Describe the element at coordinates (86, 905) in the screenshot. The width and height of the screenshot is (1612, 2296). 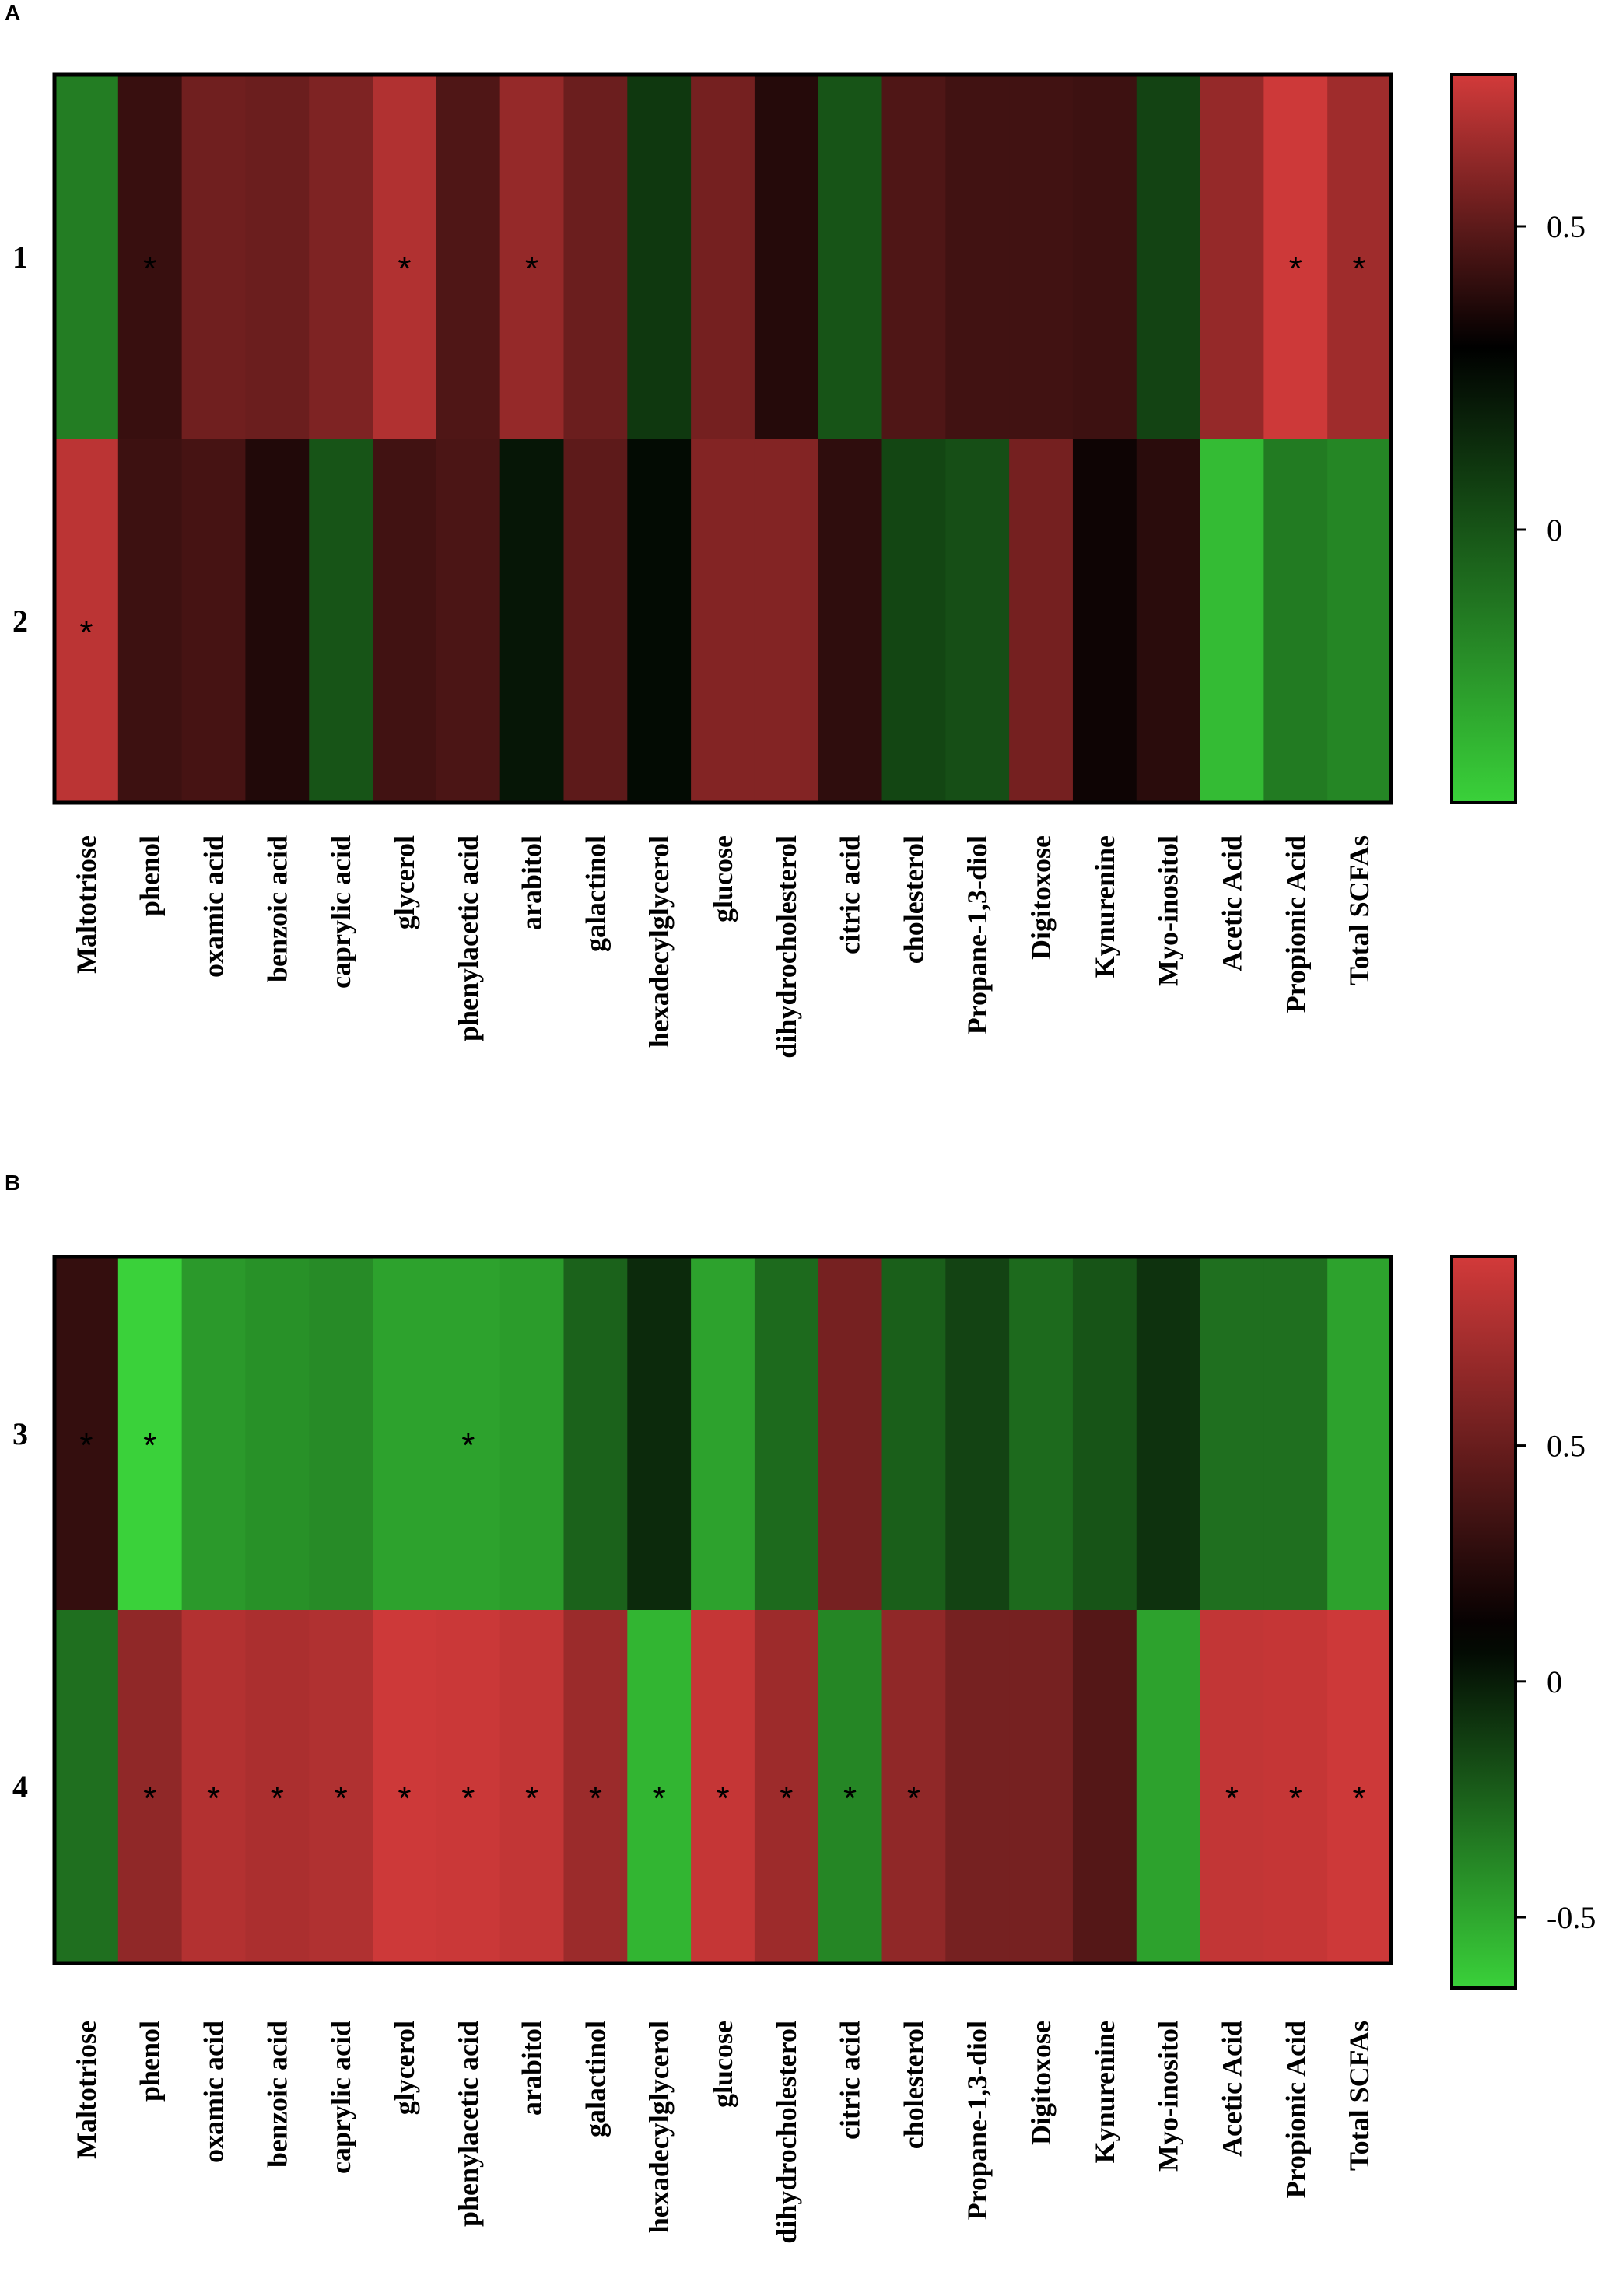
I see `column-label: Maltotriose` at that location.